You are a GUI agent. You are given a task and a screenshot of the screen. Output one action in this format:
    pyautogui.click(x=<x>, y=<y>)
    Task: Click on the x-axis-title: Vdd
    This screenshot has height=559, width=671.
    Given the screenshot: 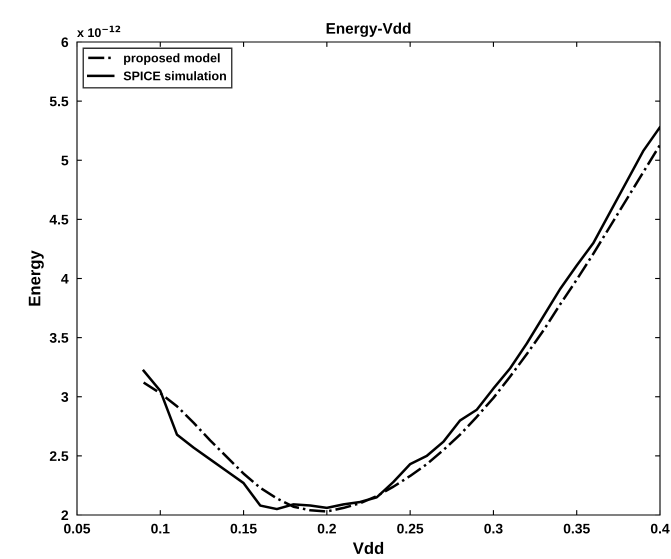 What is the action you would take?
    pyautogui.click(x=368, y=548)
    